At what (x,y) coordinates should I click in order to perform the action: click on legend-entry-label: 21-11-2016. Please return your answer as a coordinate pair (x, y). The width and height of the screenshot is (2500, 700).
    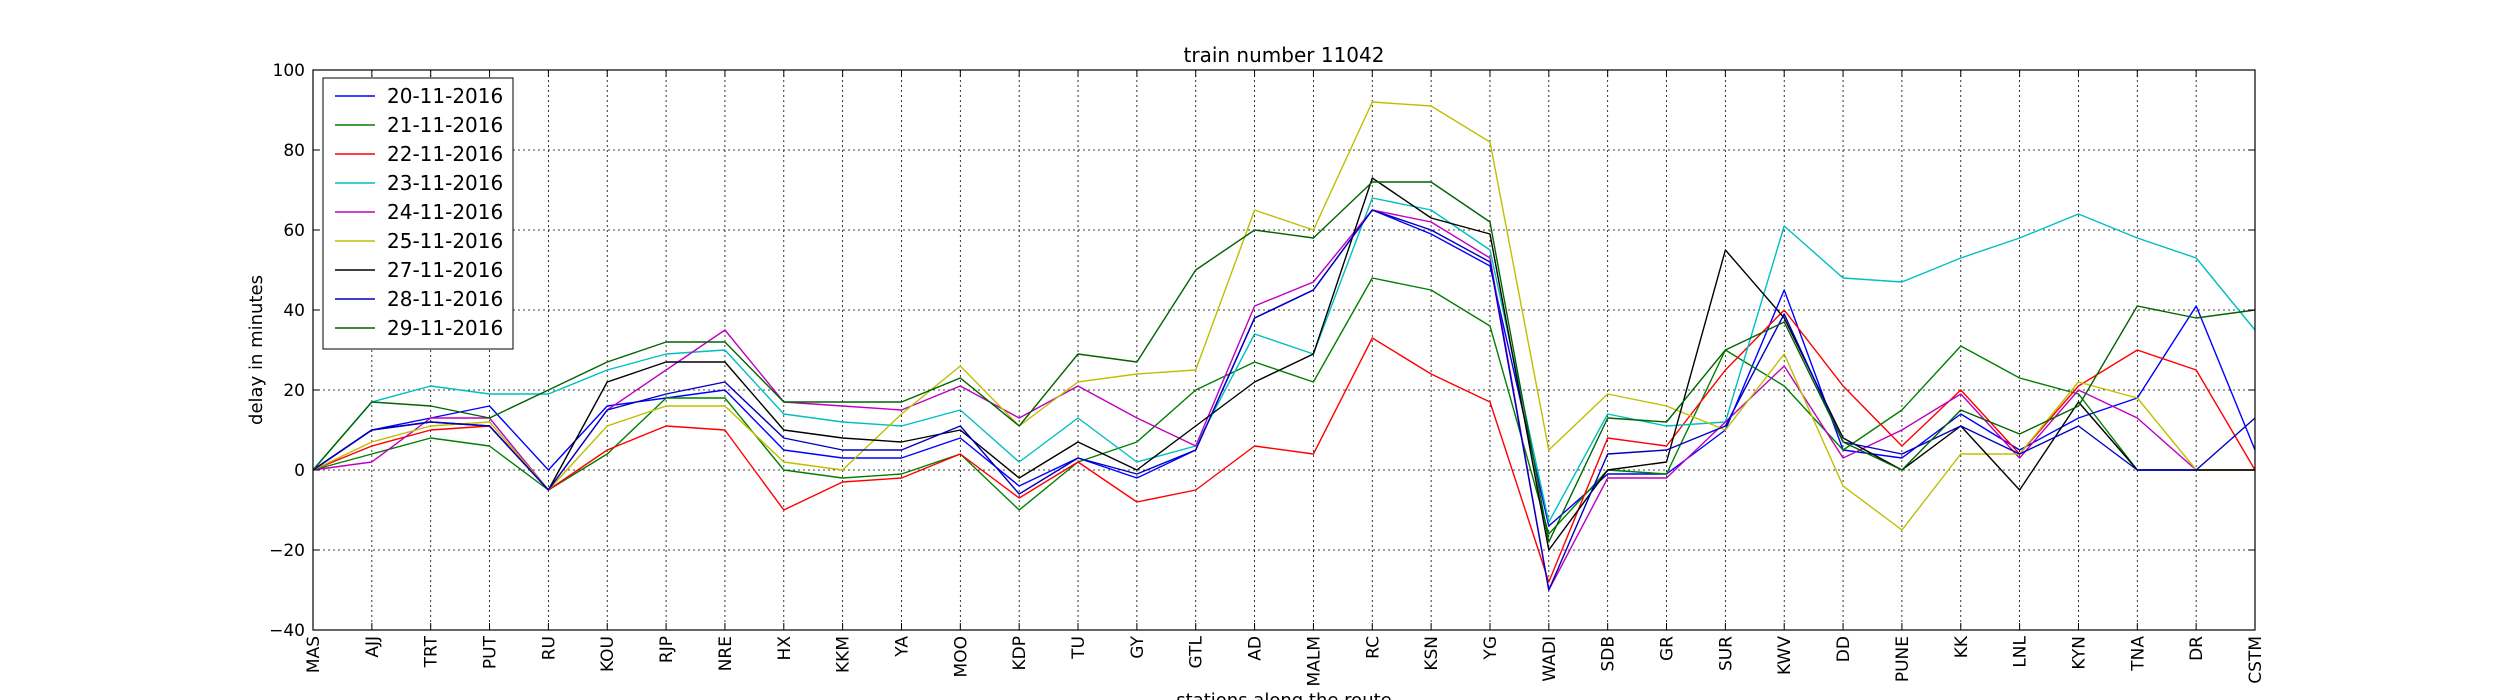
    Looking at the image, I should click on (445, 125).